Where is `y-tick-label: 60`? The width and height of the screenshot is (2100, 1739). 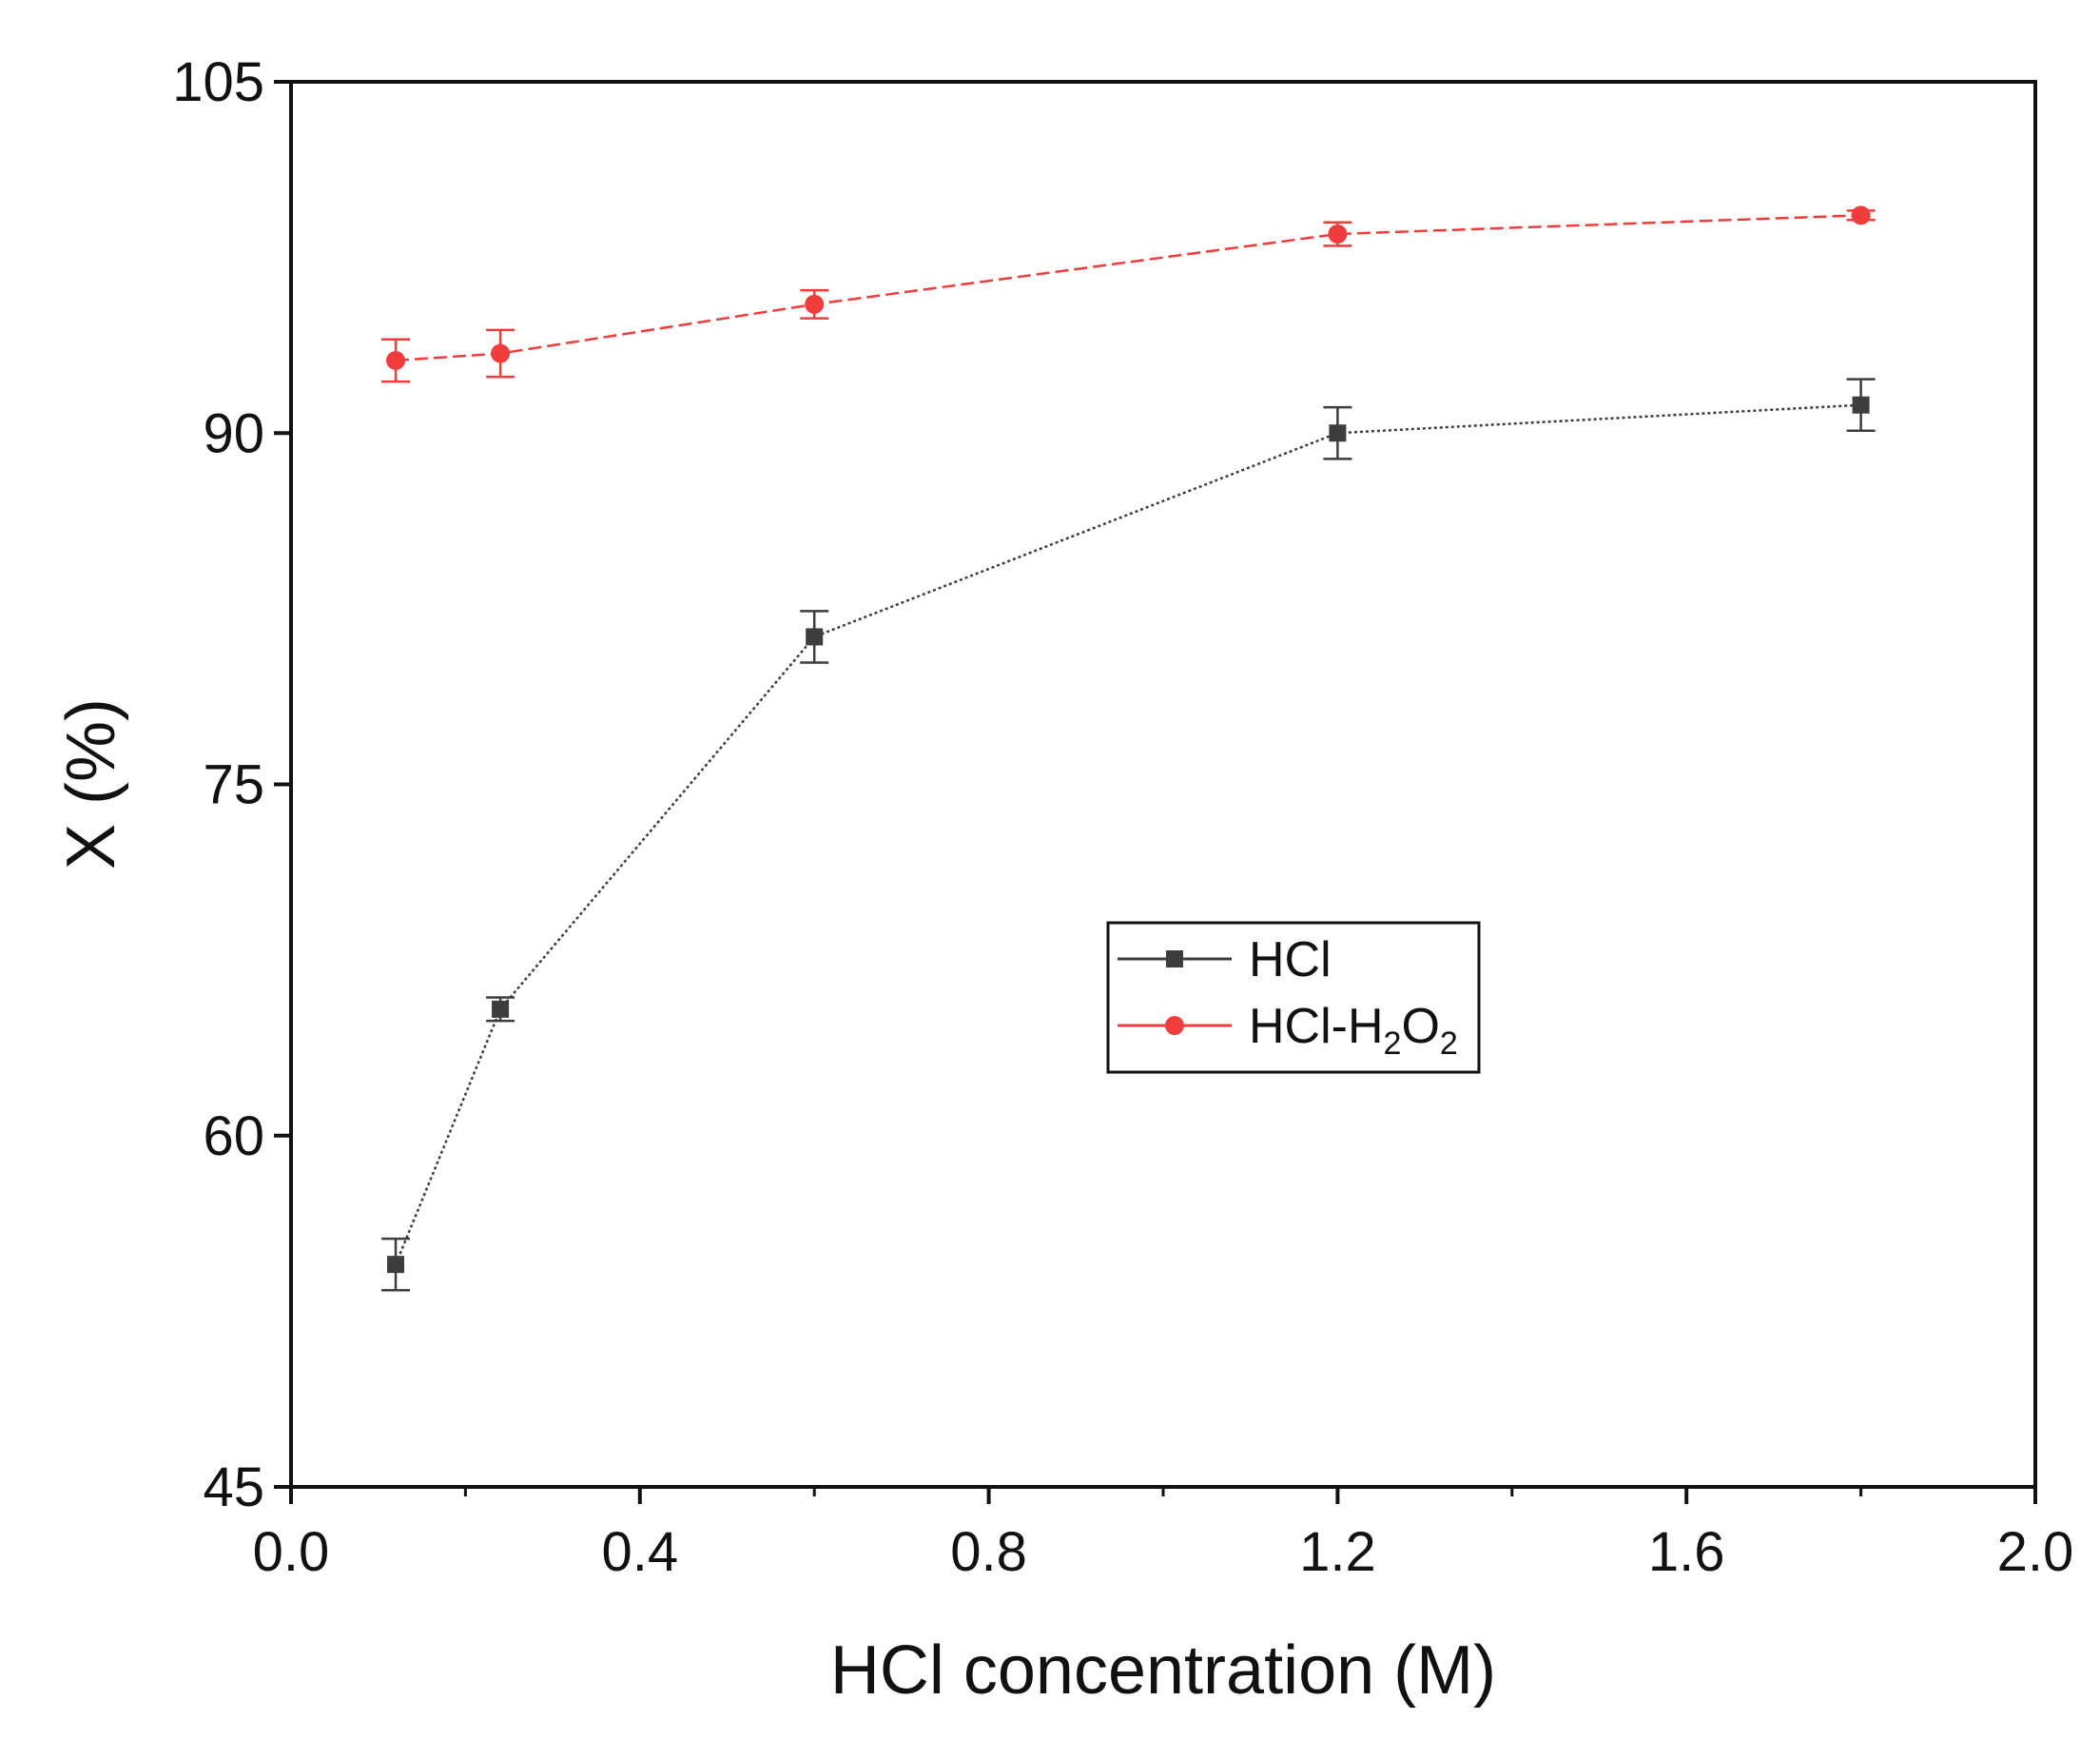
y-tick-label: 60 is located at coordinates (233, 1136).